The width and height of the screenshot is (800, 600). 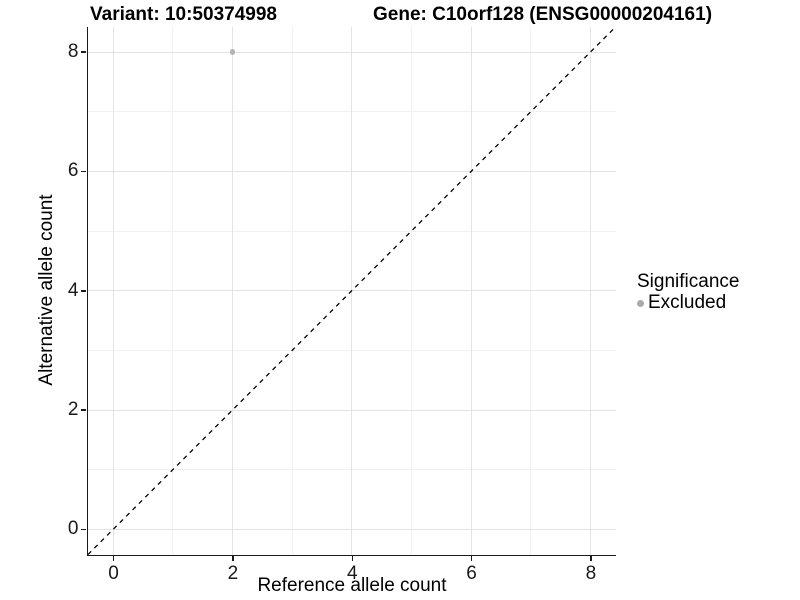 I want to click on x-tick-label: 4, so click(x=352, y=573).